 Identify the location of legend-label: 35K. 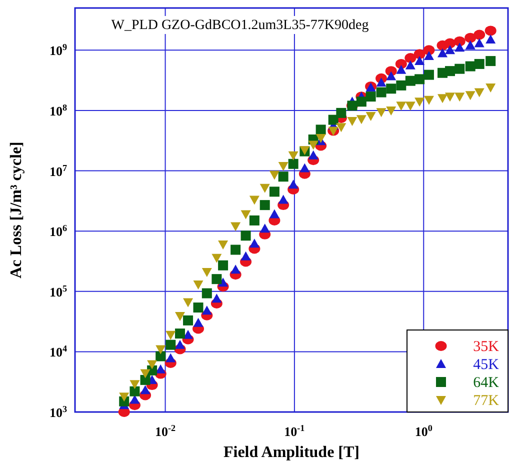
(486, 347).